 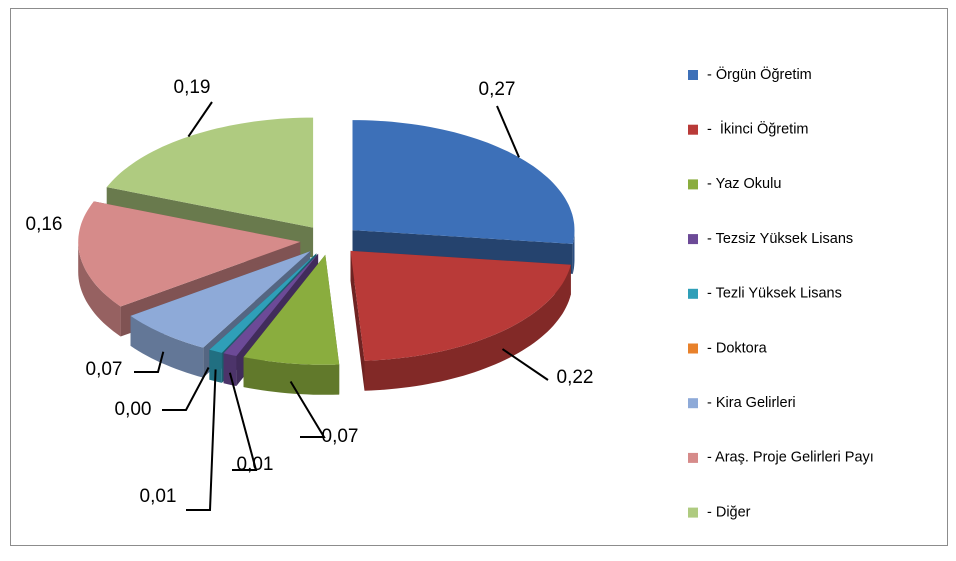 What do you see at coordinates (729, 512) in the screenshot?
I see `legend-label: - Diğer` at bounding box center [729, 512].